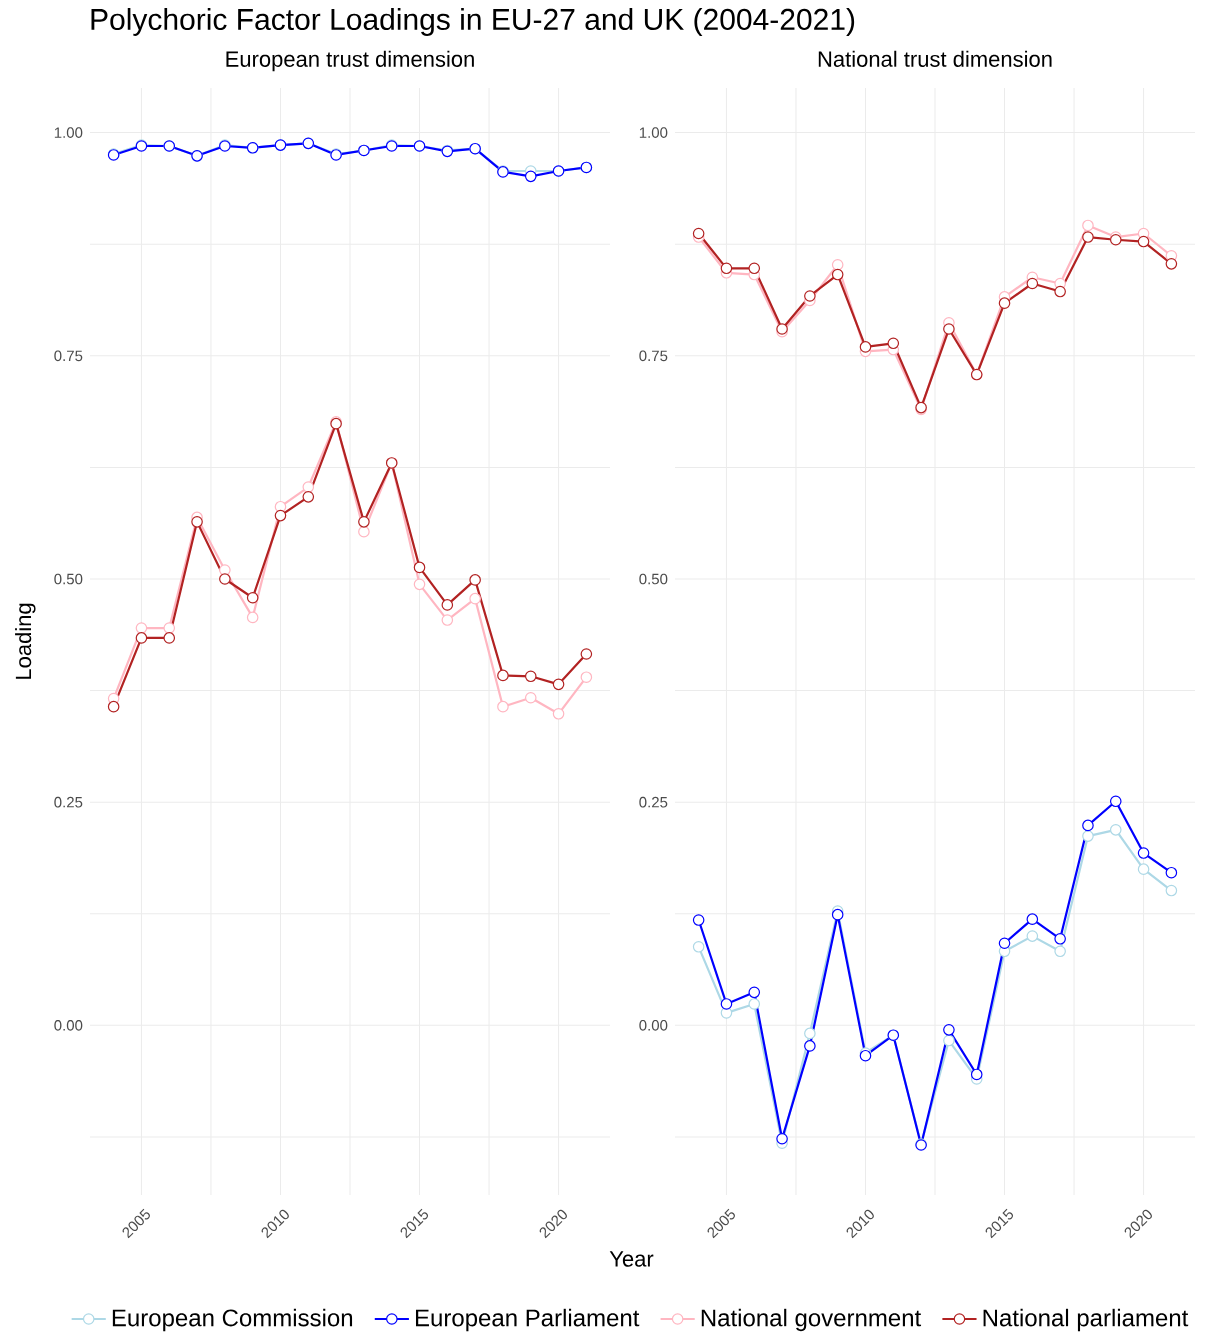  Describe the element at coordinates (232, 1320) in the screenshot. I see `legend-label: European Commission` at that location.